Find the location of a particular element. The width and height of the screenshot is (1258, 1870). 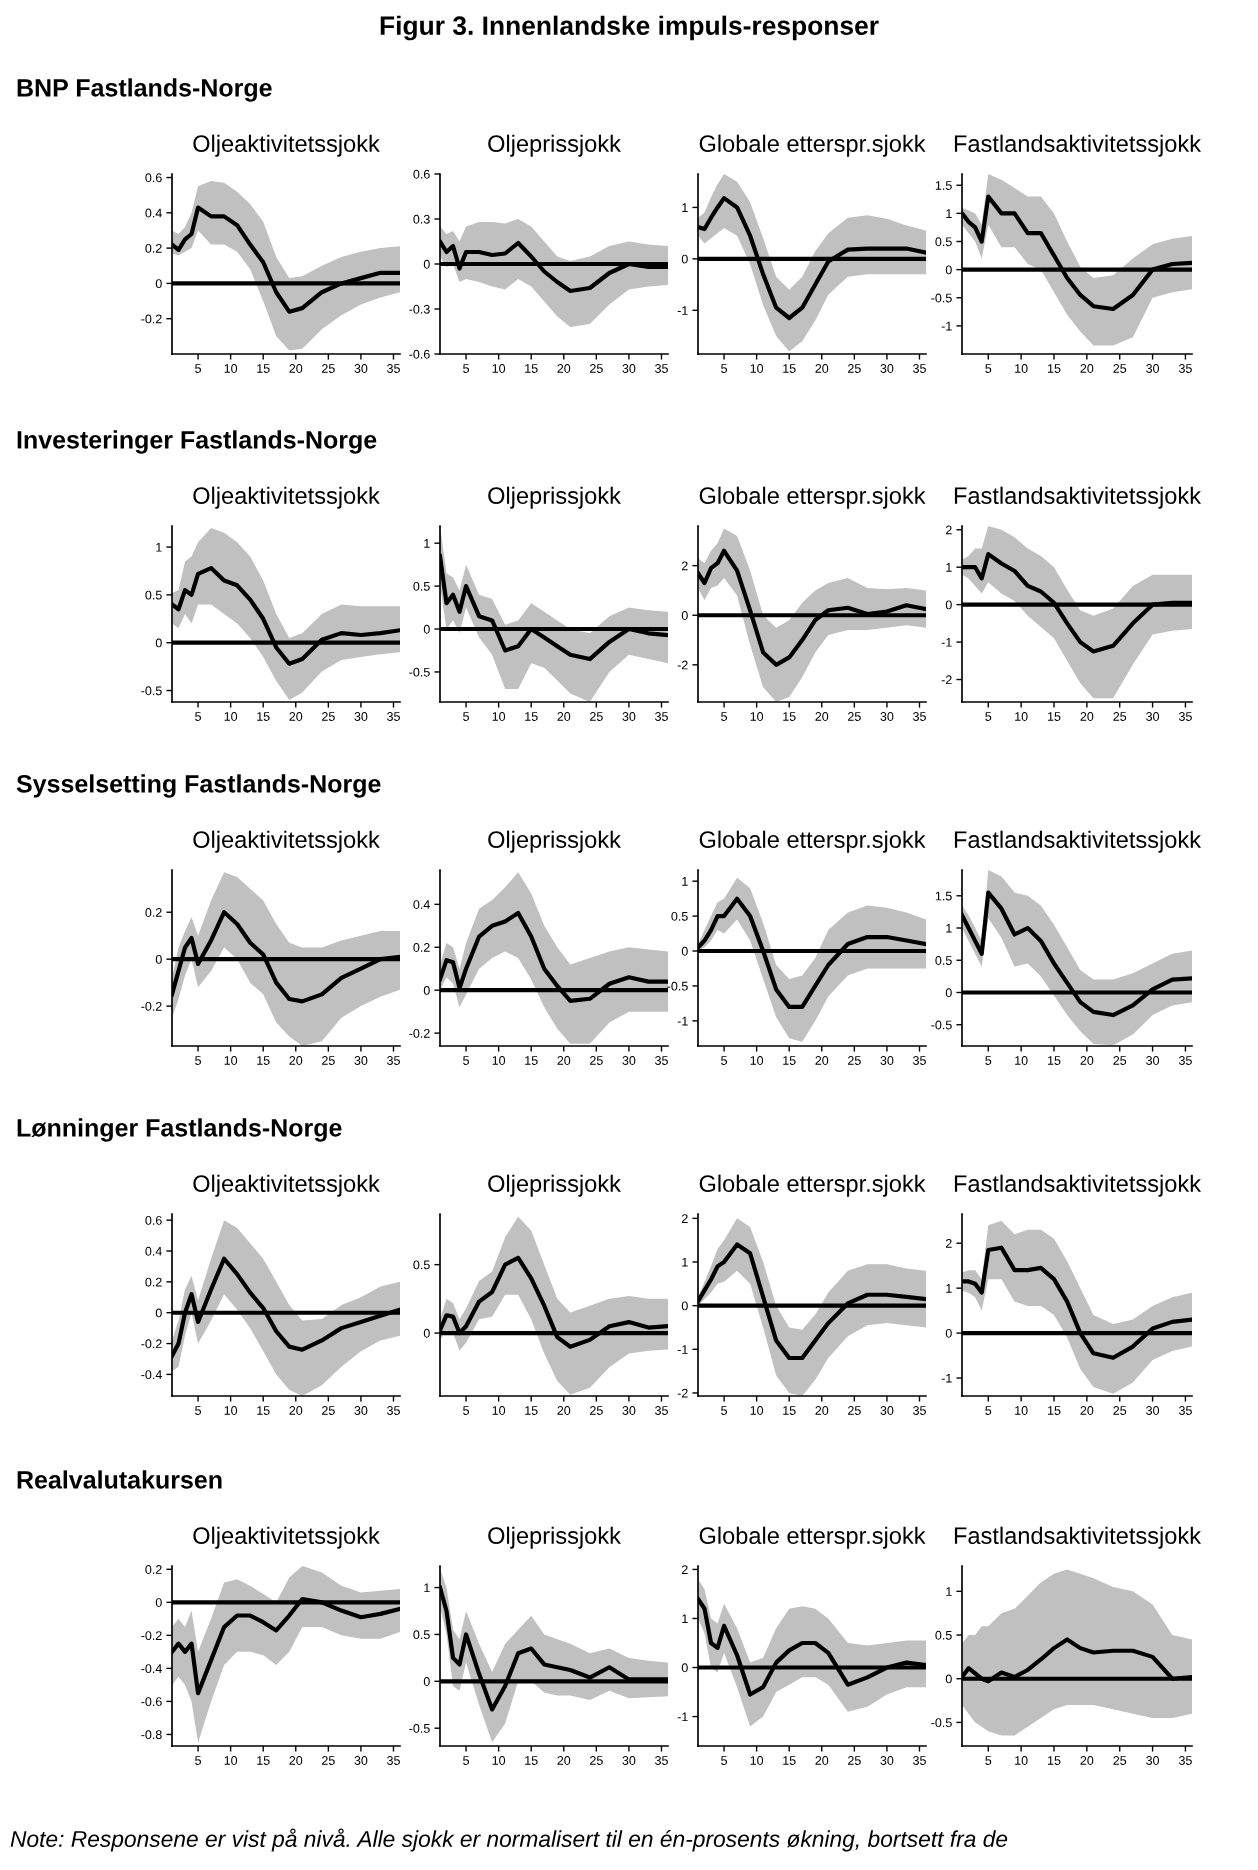

chart-subtitle: Investeringer Fastlands-Norge is located at coordinates (197, 442).